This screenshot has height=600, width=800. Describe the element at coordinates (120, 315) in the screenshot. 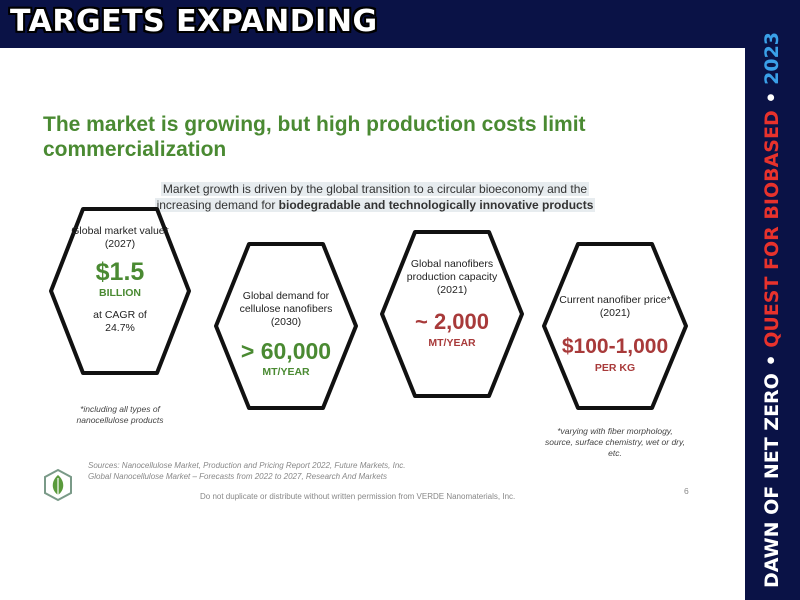

I see `hex1-extra-1: at CAGR of` at that location.